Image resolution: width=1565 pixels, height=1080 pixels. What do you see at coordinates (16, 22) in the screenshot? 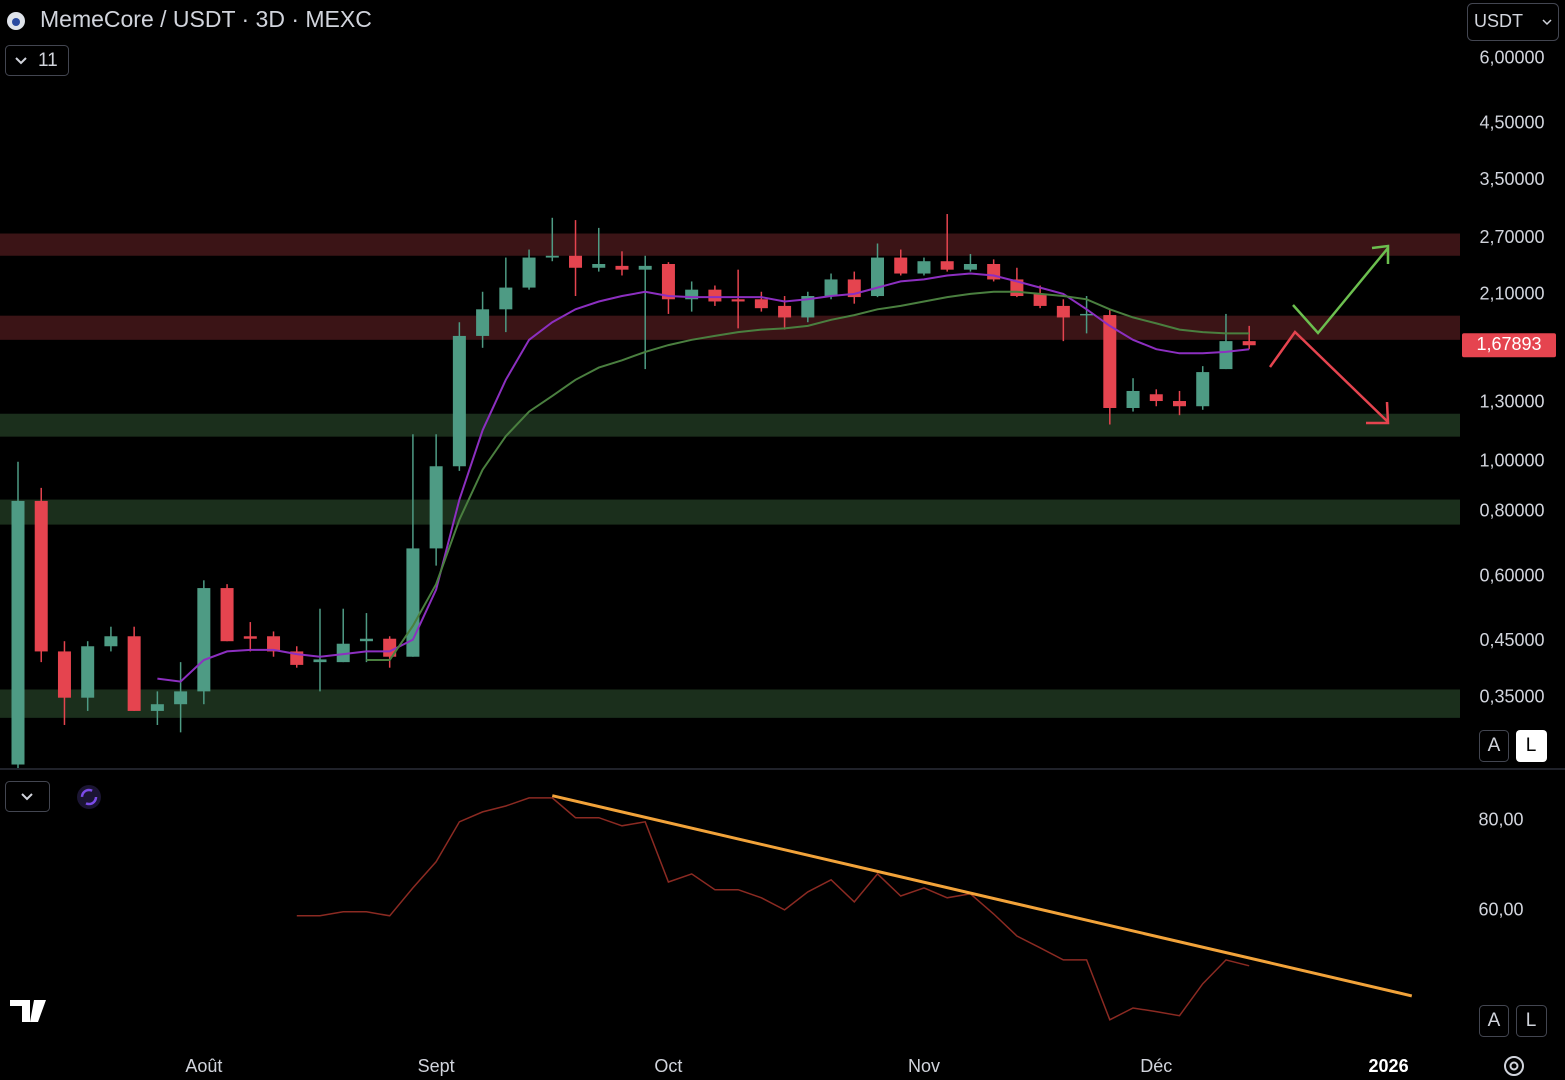
I see `symbol-logo-inner` at bounding box center [16, 22].